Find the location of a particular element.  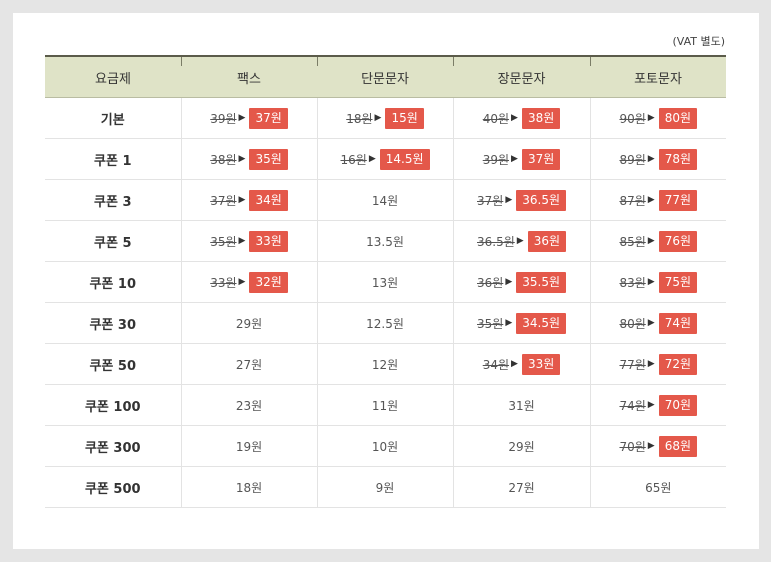

price-cell-fax: 37원 ▶ 34원 is located at coordinates (248, 200).